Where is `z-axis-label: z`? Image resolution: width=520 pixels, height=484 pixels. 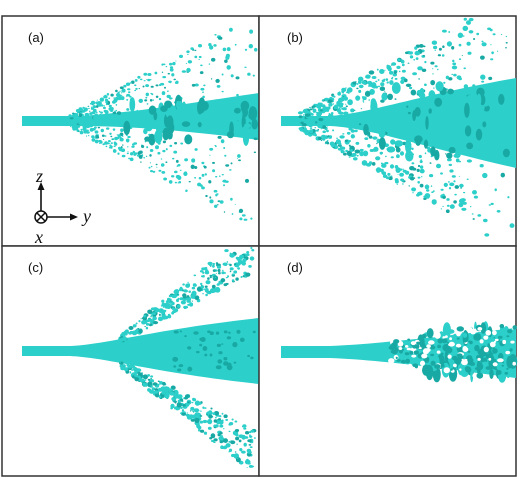 z-axis-label: z is located at coordinates (39, 176).